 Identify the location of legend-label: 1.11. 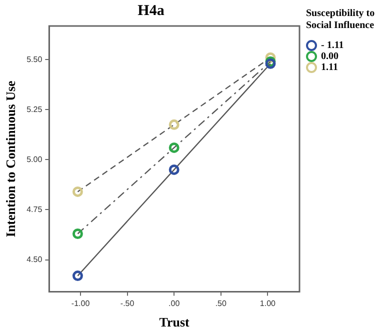
(329, 67).